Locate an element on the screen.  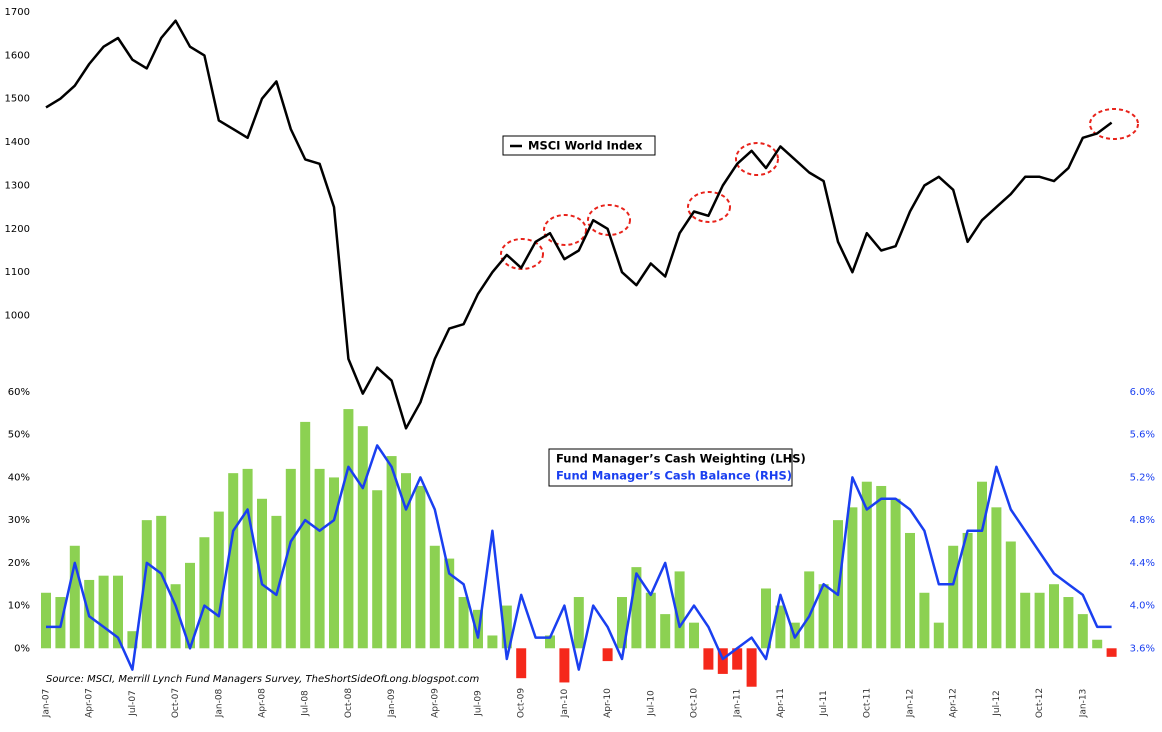
legend-label: Fund Manager’s Cash Weighting (LHS) is located at coordinates (681, 459).